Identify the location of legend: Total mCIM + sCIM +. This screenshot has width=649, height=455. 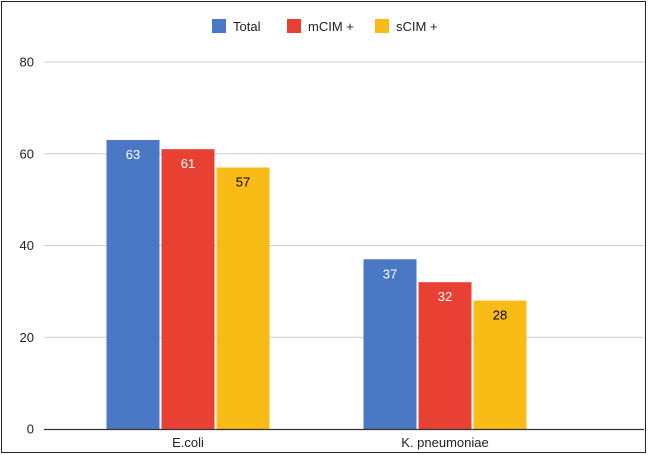
(325, 26).